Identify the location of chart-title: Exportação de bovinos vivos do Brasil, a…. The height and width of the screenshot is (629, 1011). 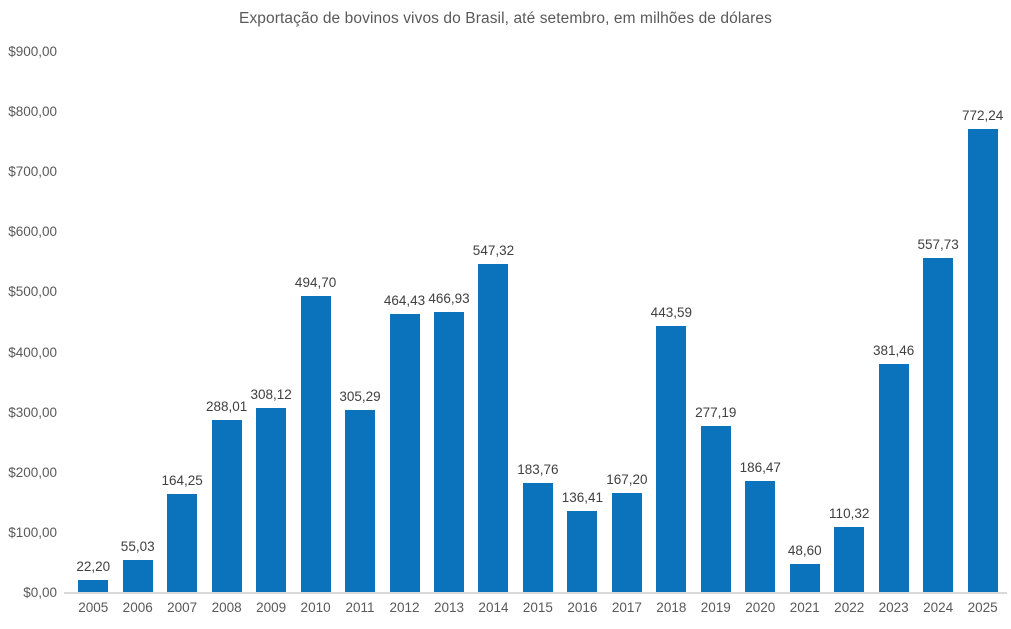
(505, 18).